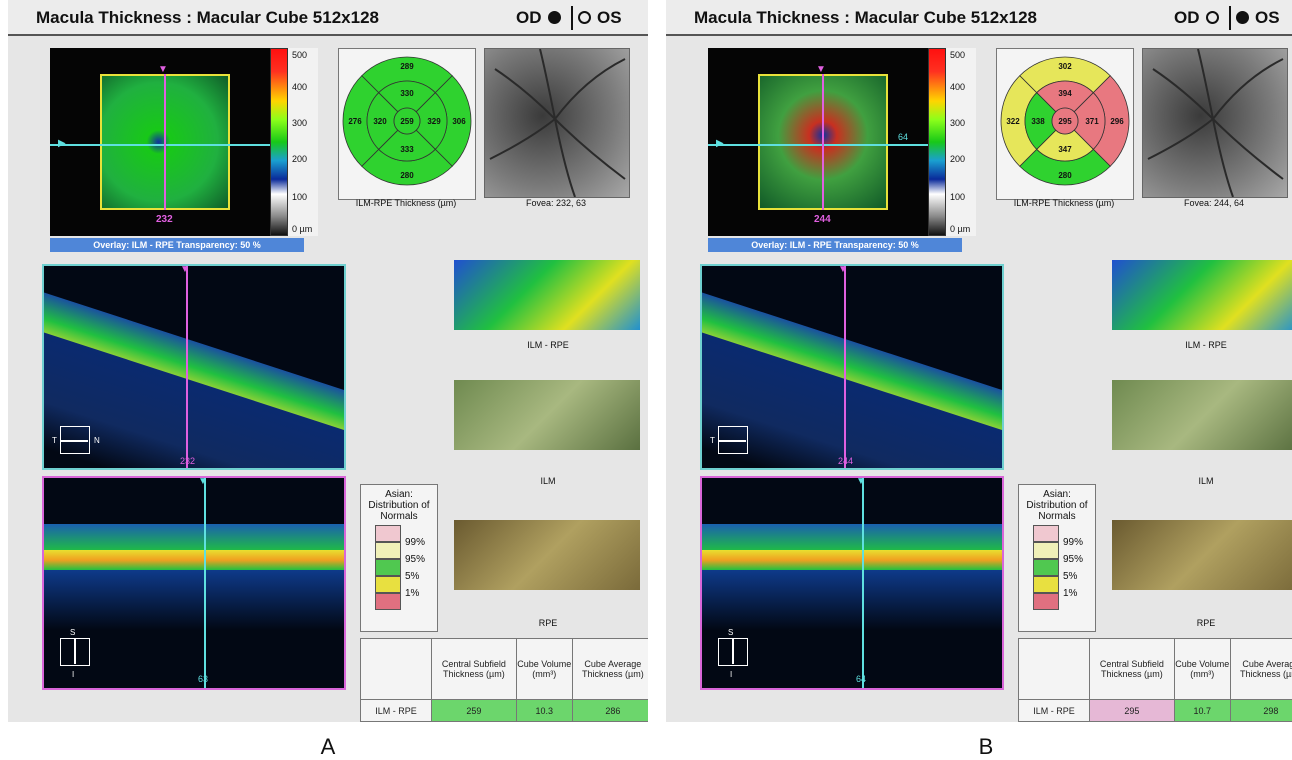  Describe the element at coordinates (852, 583) in the screenshot. I see `vertical-bscan: ▼ S I 64` at that location.